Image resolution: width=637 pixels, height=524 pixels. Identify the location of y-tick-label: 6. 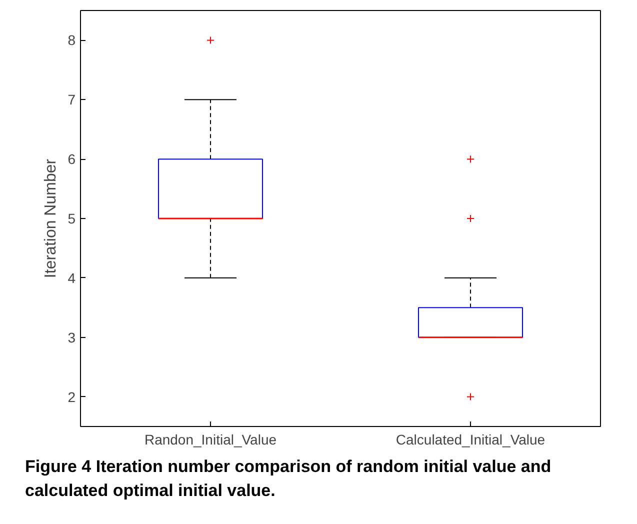
(72, 159).